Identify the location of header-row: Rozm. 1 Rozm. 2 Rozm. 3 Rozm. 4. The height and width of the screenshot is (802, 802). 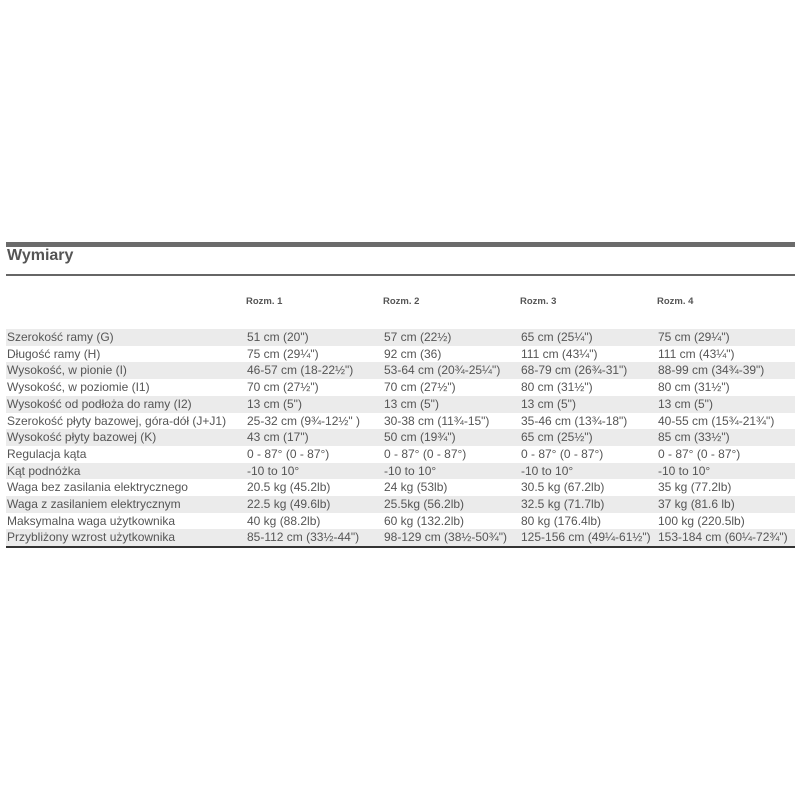
(400, 306).